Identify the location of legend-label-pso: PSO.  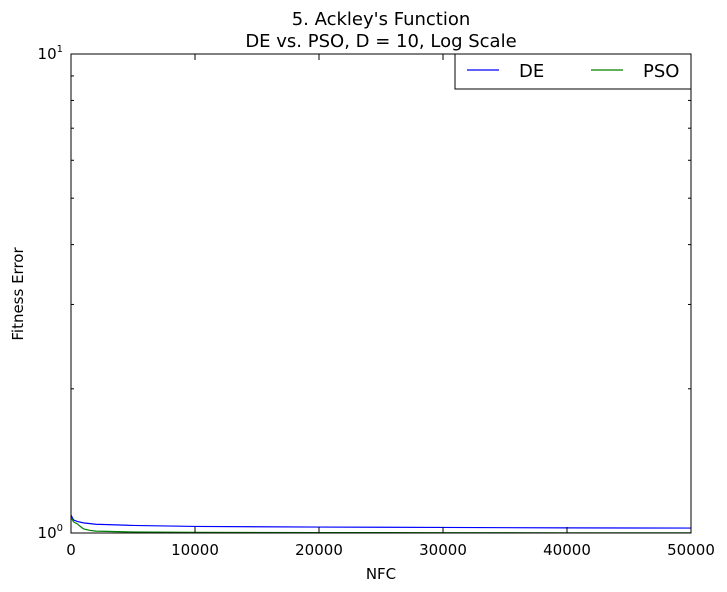
(661, 71).